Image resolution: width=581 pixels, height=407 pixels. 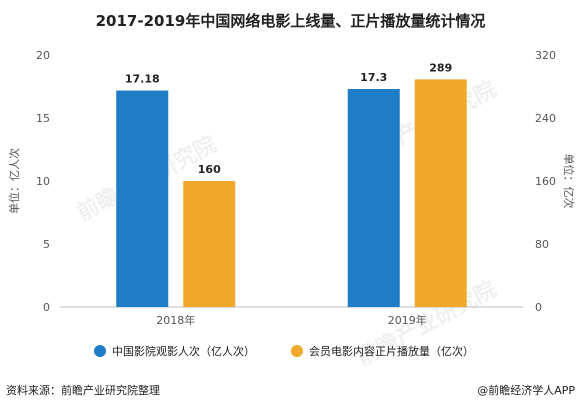 What do you see at coordinates (545, 55) in the screenshot?
I see `y-right-tick-label: 320` at bounding box center [545, 55].